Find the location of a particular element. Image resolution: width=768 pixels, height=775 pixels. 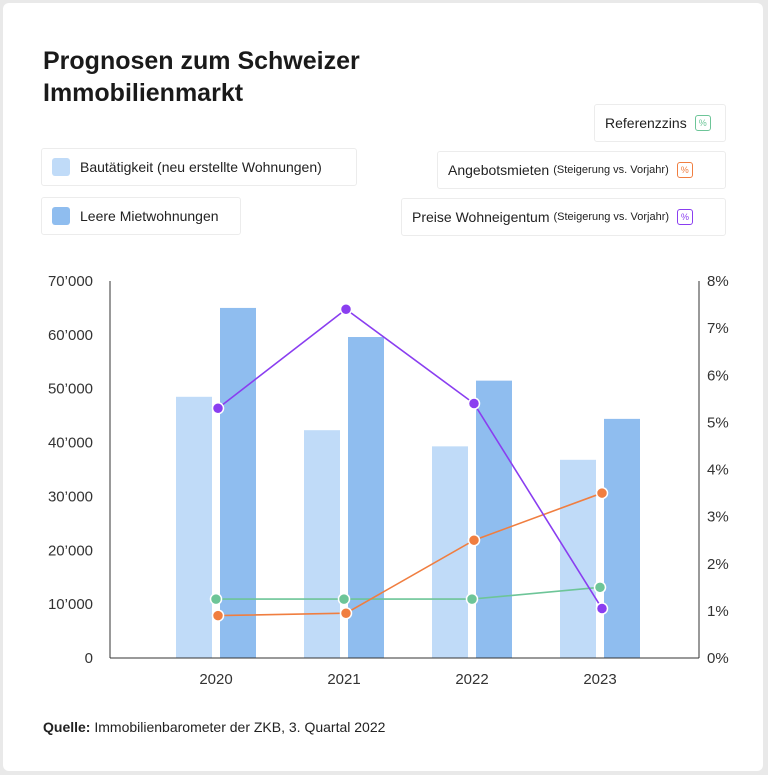

title-line-1: Prognosen zum Schweizer is located at coordinates (201, 61).